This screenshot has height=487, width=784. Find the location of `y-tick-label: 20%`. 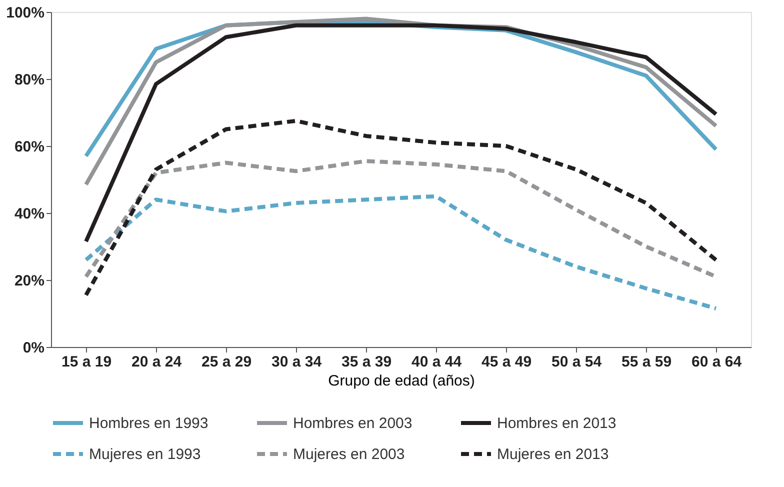

y-tick-label: 20% is located at coordinates (29, 281).